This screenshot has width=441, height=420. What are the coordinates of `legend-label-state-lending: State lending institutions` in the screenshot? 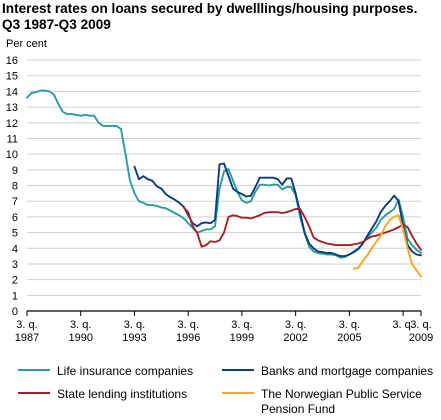 It's located at (122, 394).